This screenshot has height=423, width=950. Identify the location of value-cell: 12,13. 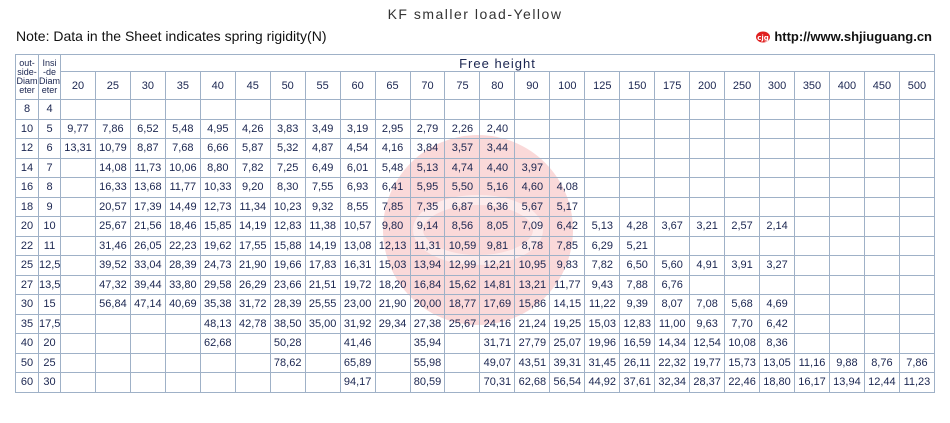
(392, 245).